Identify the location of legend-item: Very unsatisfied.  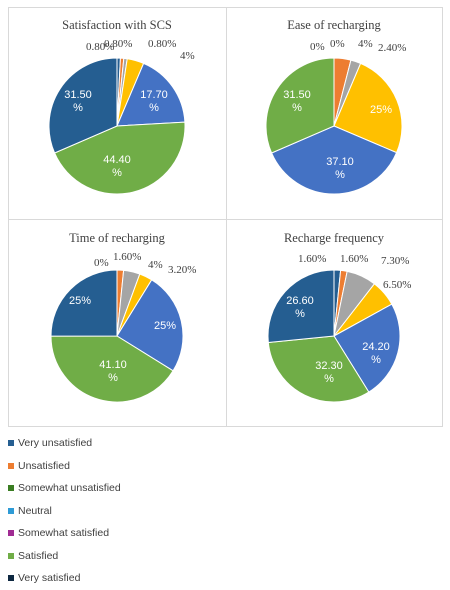
(64, 443).